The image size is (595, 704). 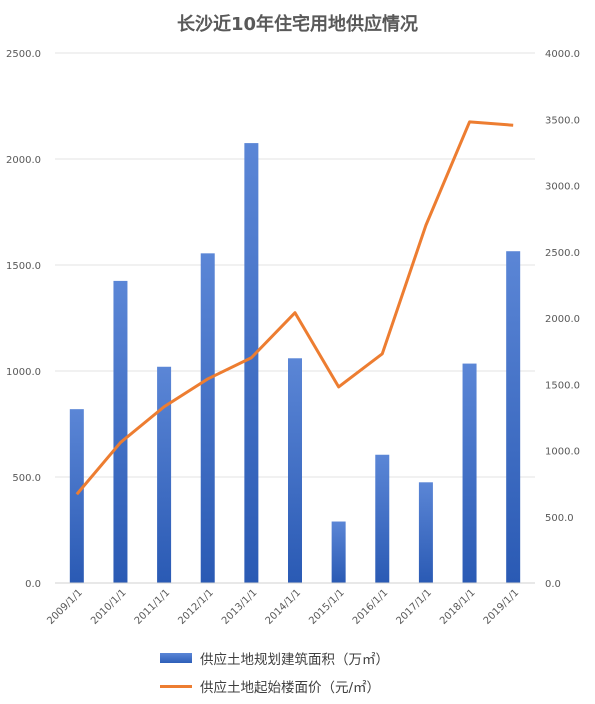 I want to click on x-tick-label: 2019/1/1, so click(x=502, y=607).